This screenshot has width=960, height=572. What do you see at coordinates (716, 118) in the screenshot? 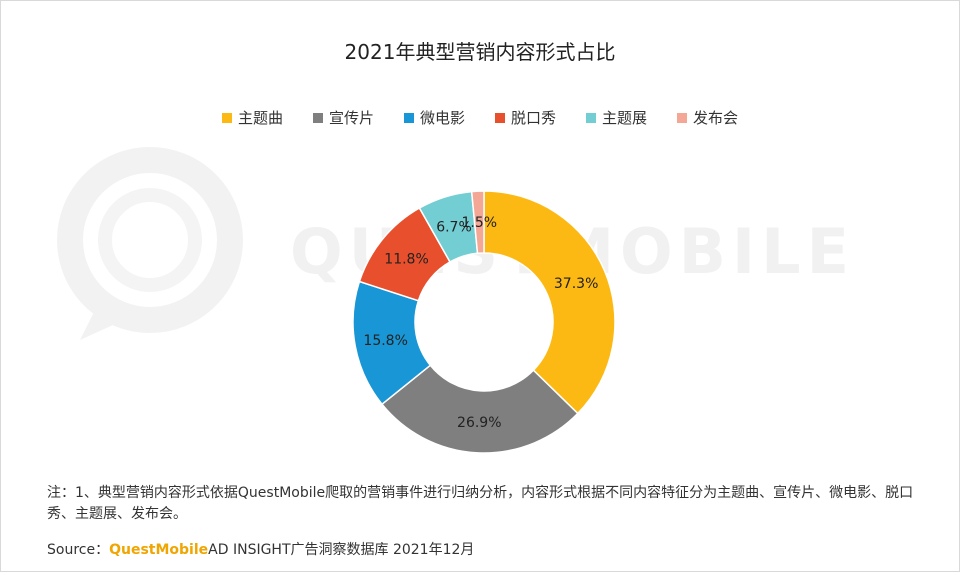
I see `legend-label: 发布会` at bounding box center [716, 118].